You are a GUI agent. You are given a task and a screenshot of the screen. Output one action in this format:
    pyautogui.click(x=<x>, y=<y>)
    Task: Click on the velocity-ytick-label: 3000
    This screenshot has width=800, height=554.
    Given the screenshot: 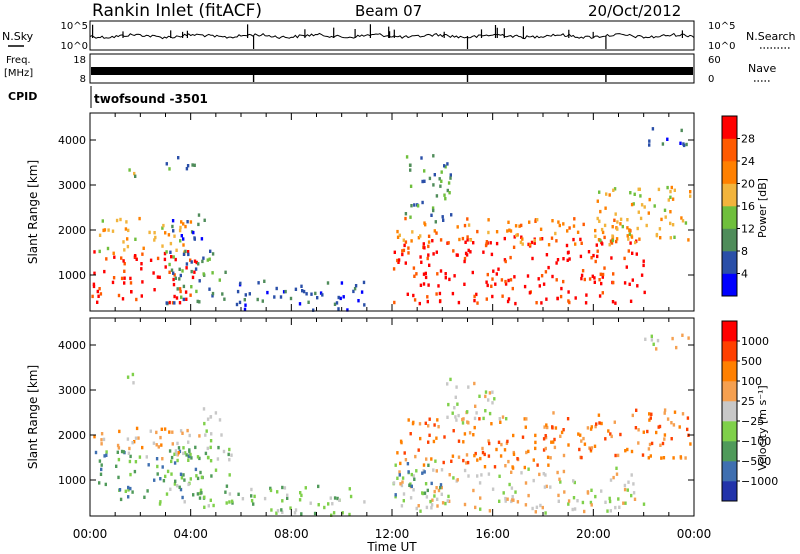 What is the action you would take?
    pyautogui.click(x=72, y=390)
    